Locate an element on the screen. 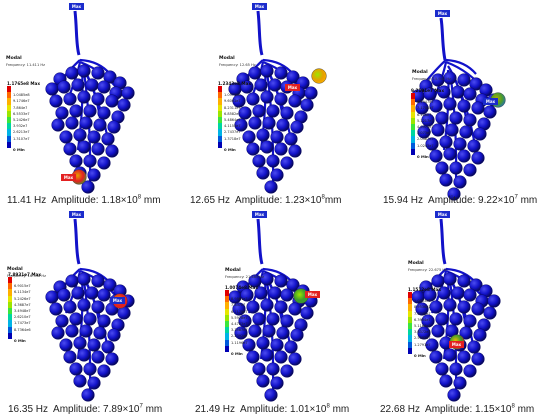 The height and width of the screenshot is (418, 550). legend-tick-label: 1.0233e8 is located at coordinates (422, 301).